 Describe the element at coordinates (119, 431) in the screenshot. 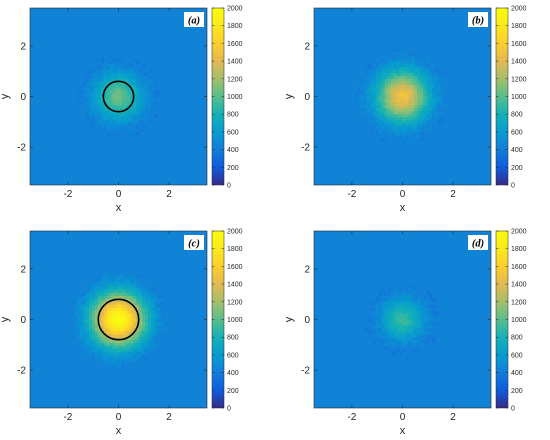

I see `x-axis-label: x` at that location.